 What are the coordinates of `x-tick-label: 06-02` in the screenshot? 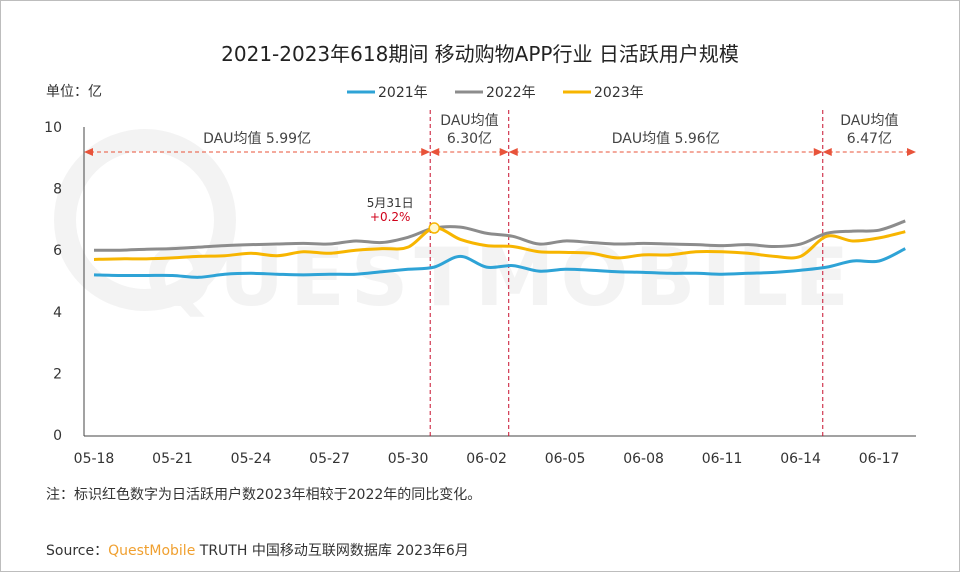 It's located at (486, 459).